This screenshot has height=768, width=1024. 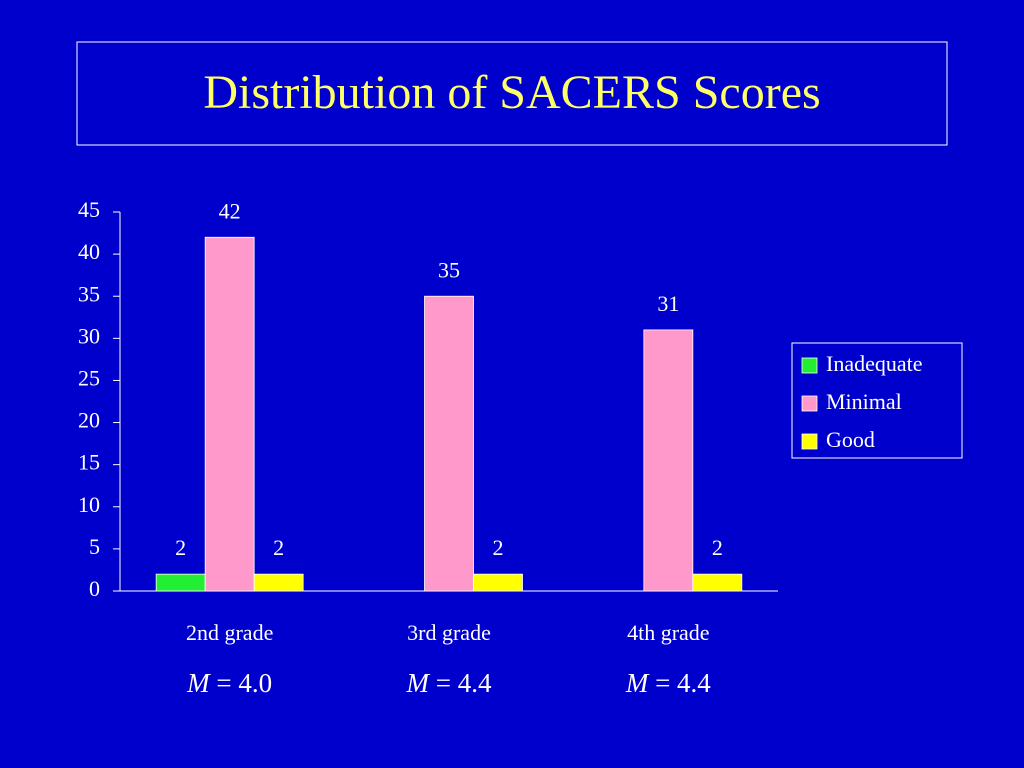 What do you see at coordinates (89, 462) in the screenshot?
I see `y-tick-label: 15` at bounding box center [89, 462].